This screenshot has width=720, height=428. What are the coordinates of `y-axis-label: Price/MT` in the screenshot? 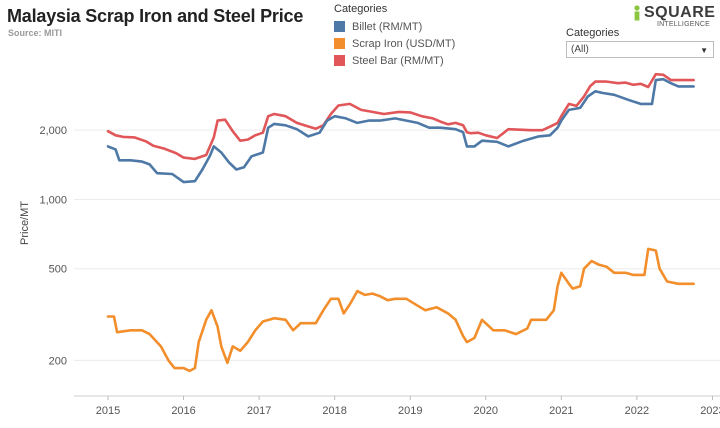 It's located at (25, 223).